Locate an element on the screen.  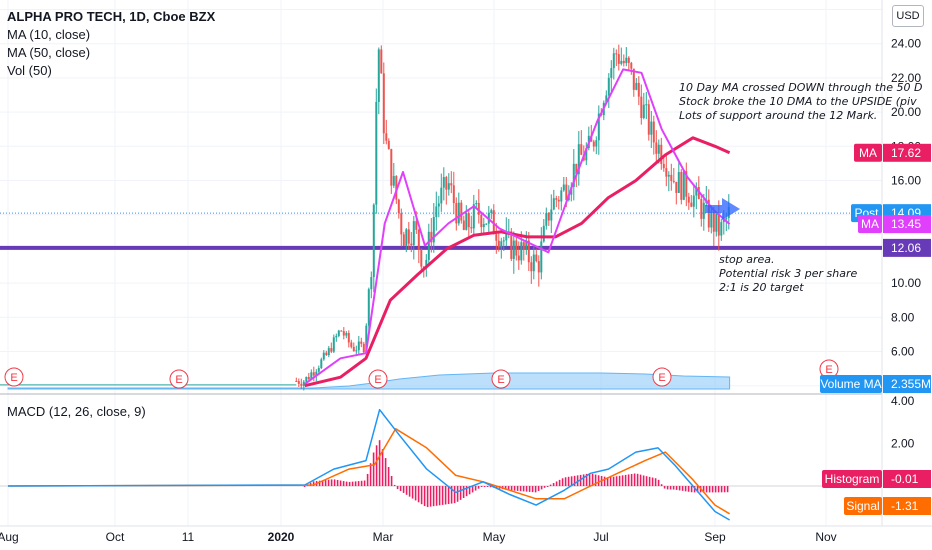
legend-macd: MACD (12, 26, close, 9) is located at coordinates (76, 411).